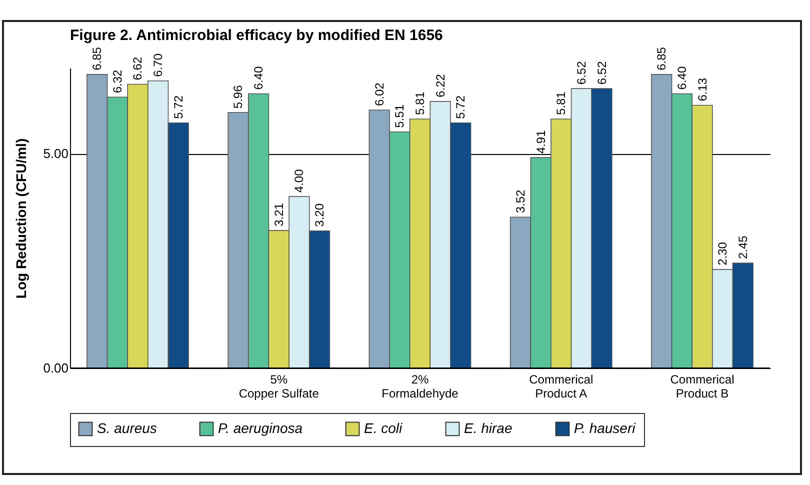  I want to click on data-label: 2.45, so click(743, 247).